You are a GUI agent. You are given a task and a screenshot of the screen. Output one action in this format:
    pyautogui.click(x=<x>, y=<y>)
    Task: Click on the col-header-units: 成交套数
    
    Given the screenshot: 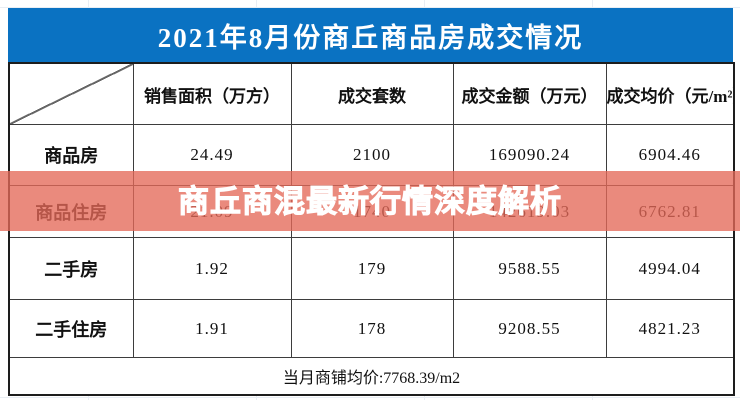 What is the action you would take?
    pyautogui.click(x=372, y=93)
    